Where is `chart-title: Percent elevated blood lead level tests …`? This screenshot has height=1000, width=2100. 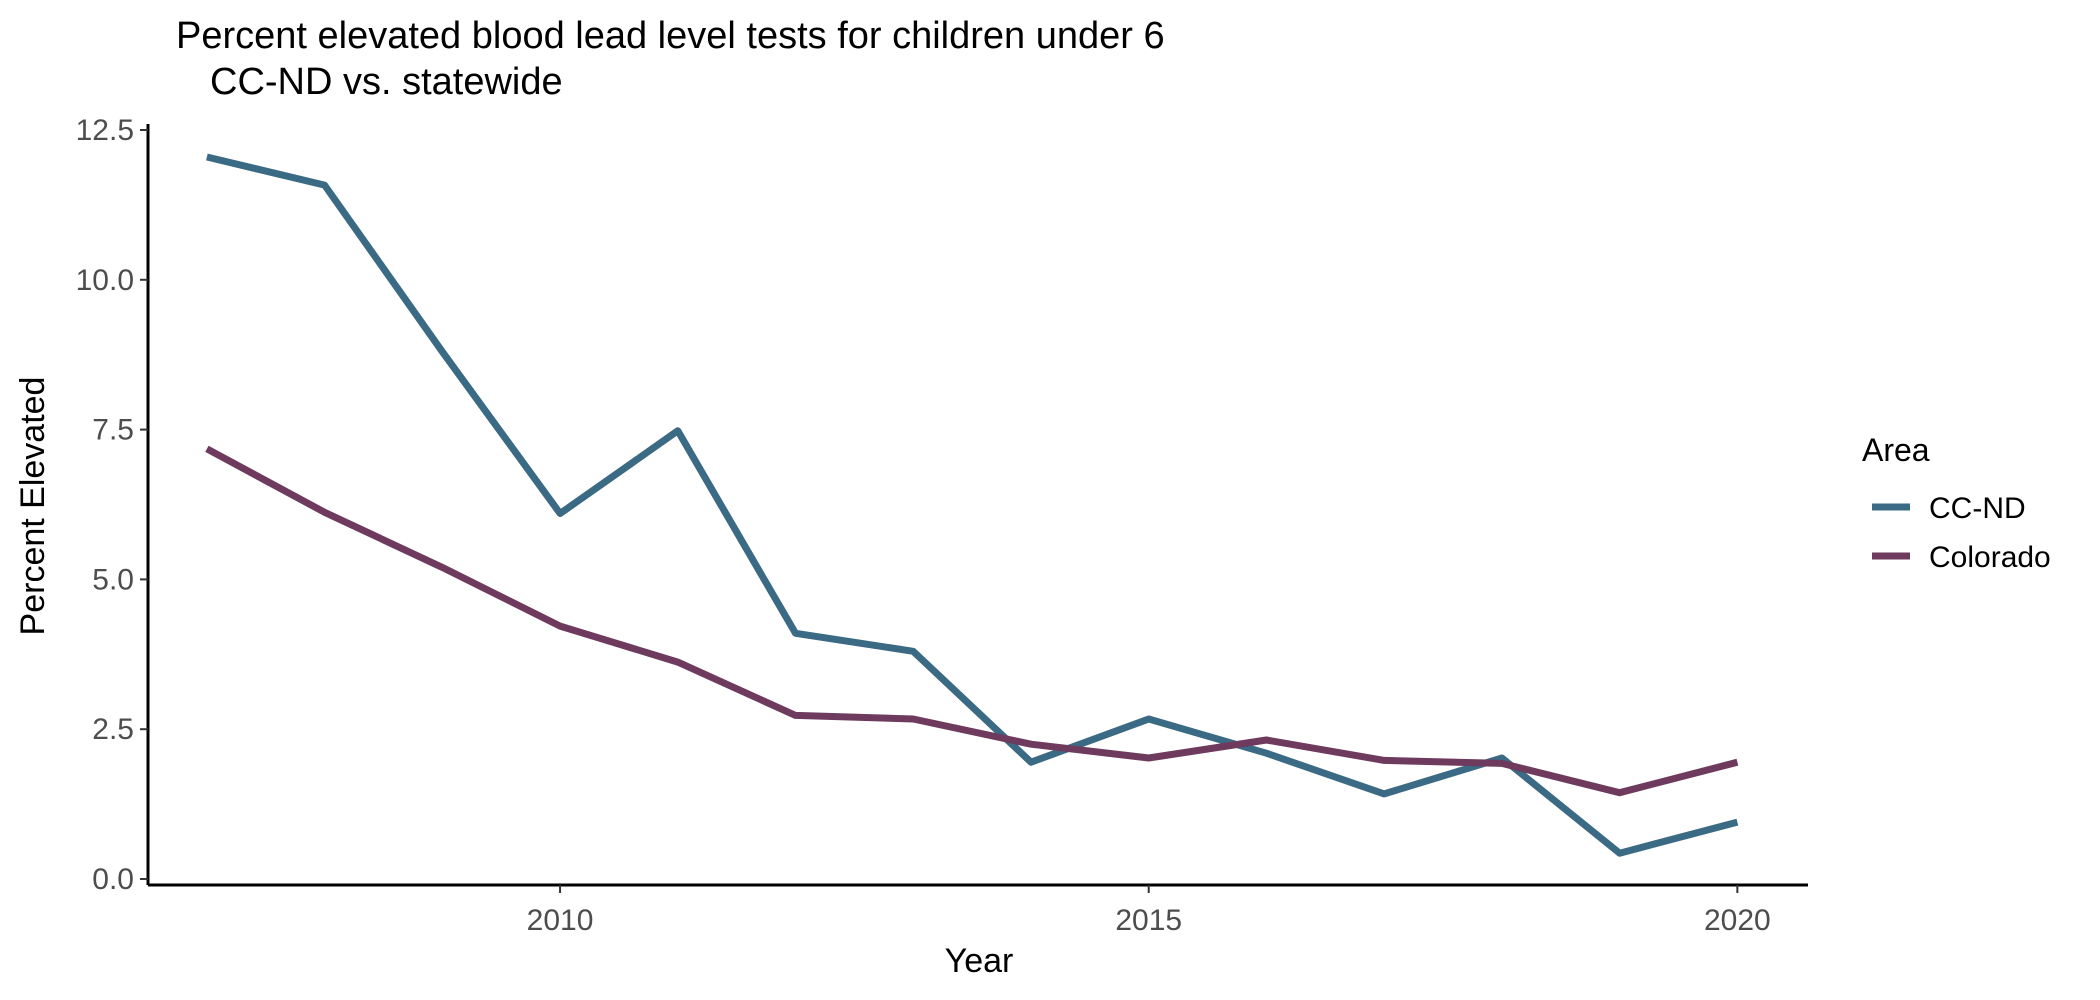
chart-title: Percent elevated blood lead level tests … is located at coordinates (670, 36).